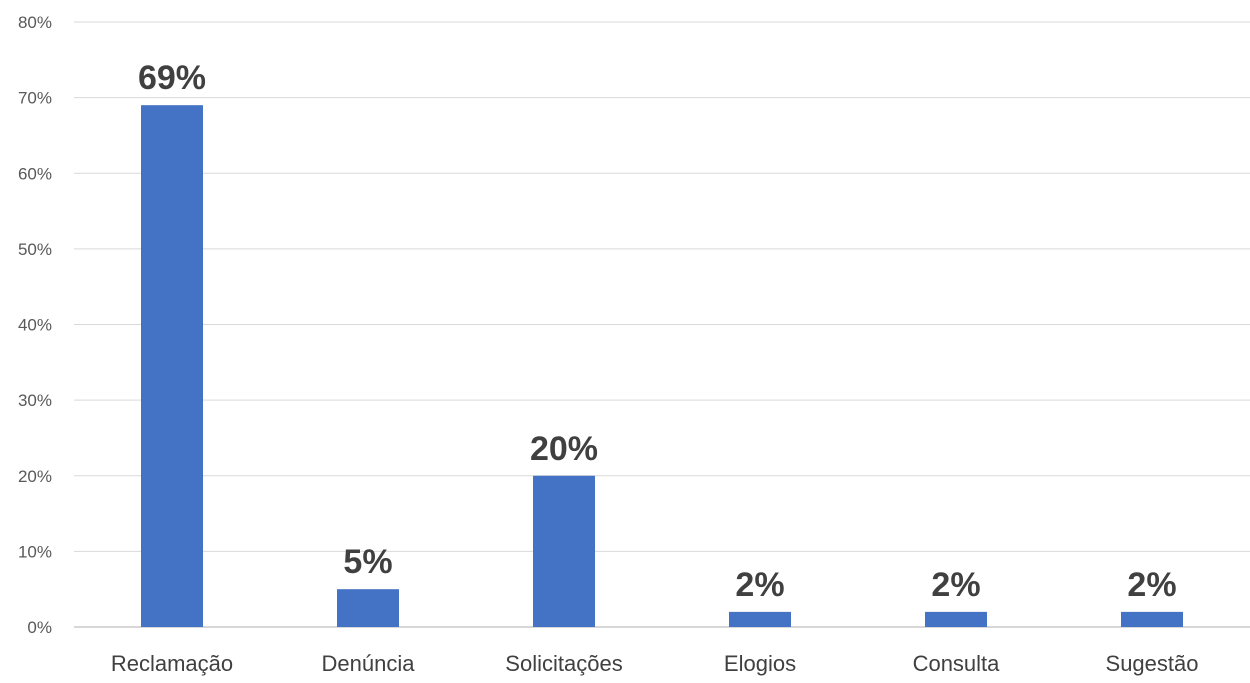 The height and width of the screenshot is (683, 1250). I want to click on data-label: 5%, so click(367, 562).